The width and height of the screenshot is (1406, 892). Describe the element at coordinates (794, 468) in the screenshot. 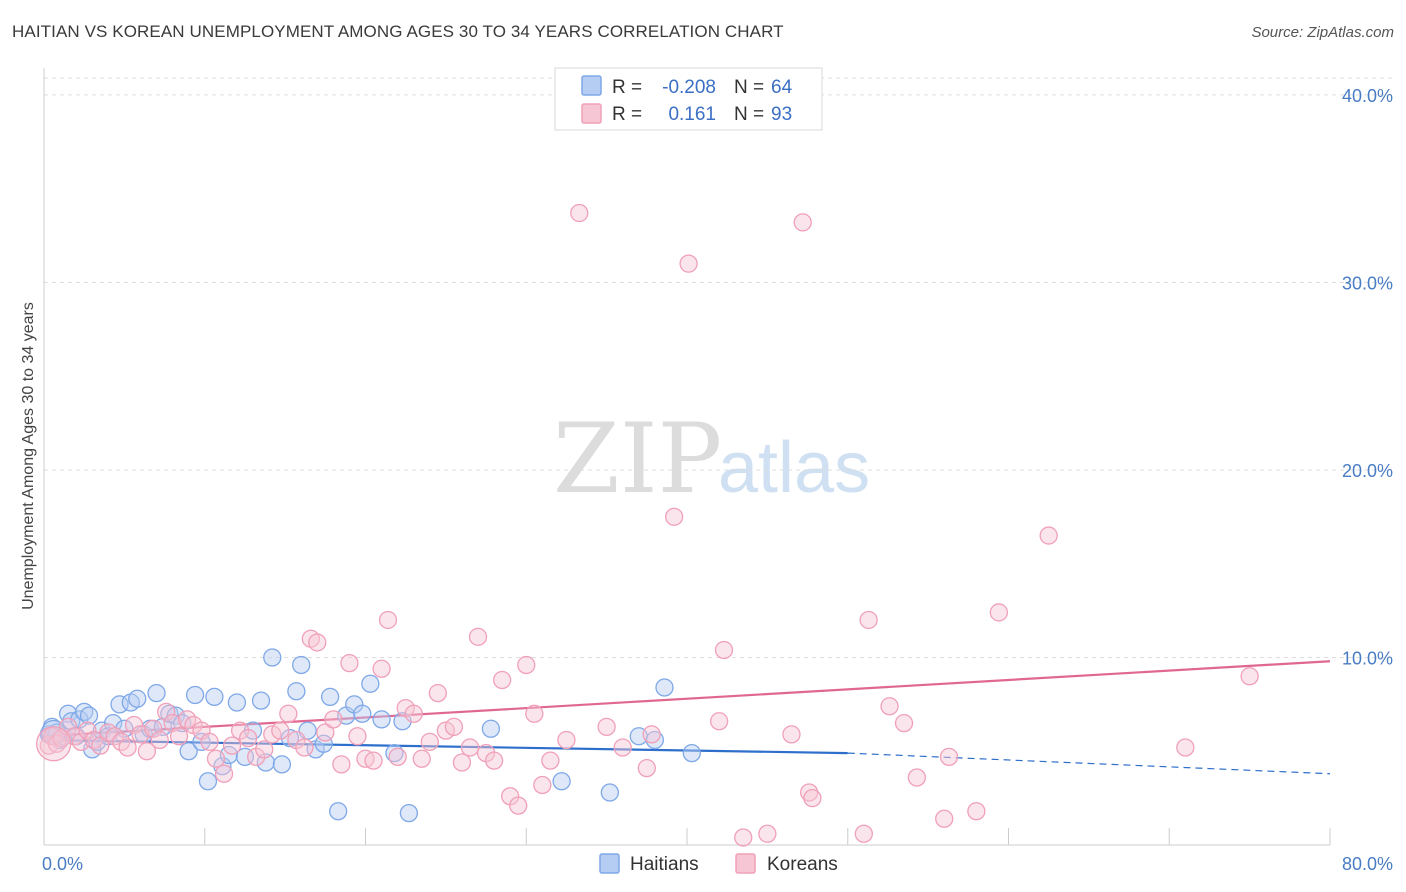

I see `watermark-atlas: atlas` at that location.